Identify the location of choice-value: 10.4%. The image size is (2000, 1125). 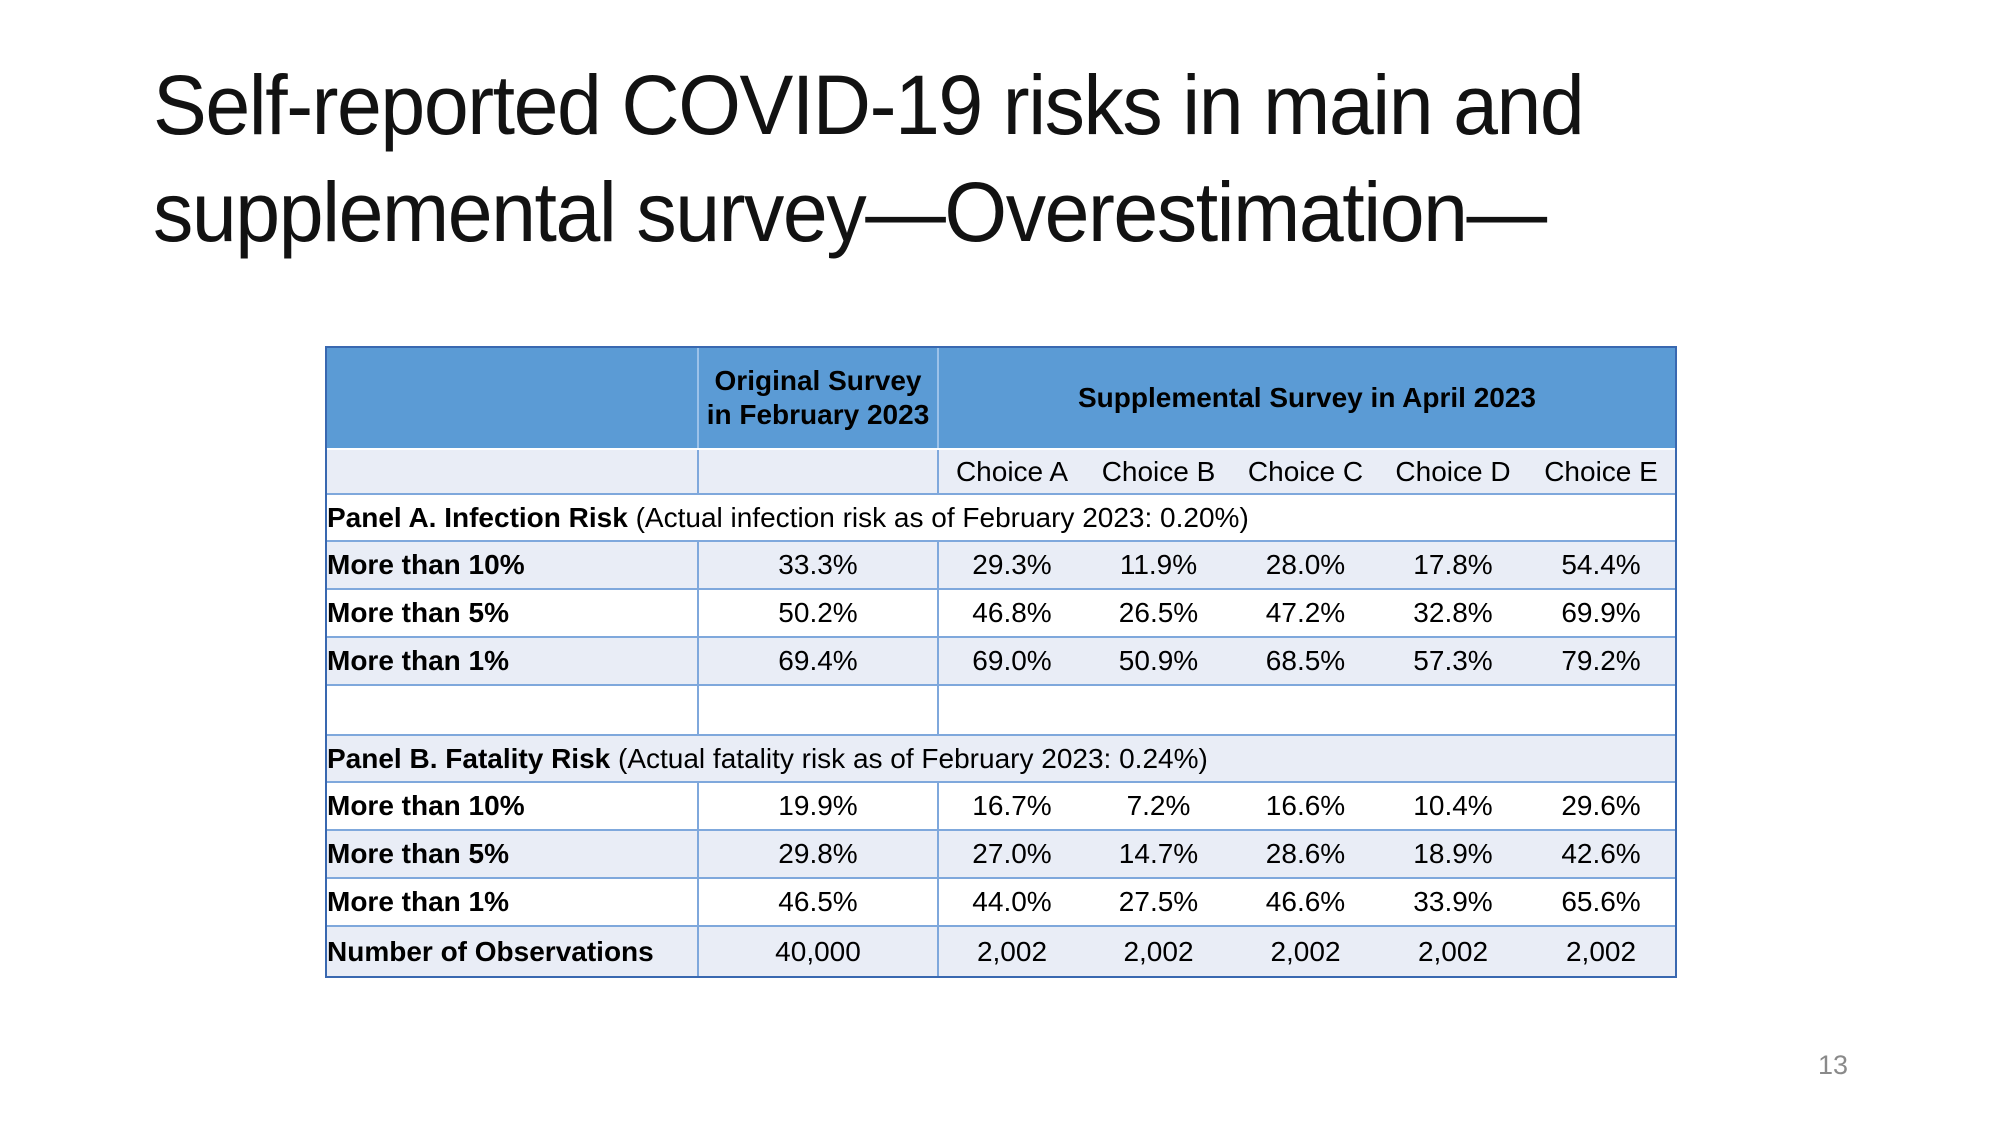
(1453, 806).